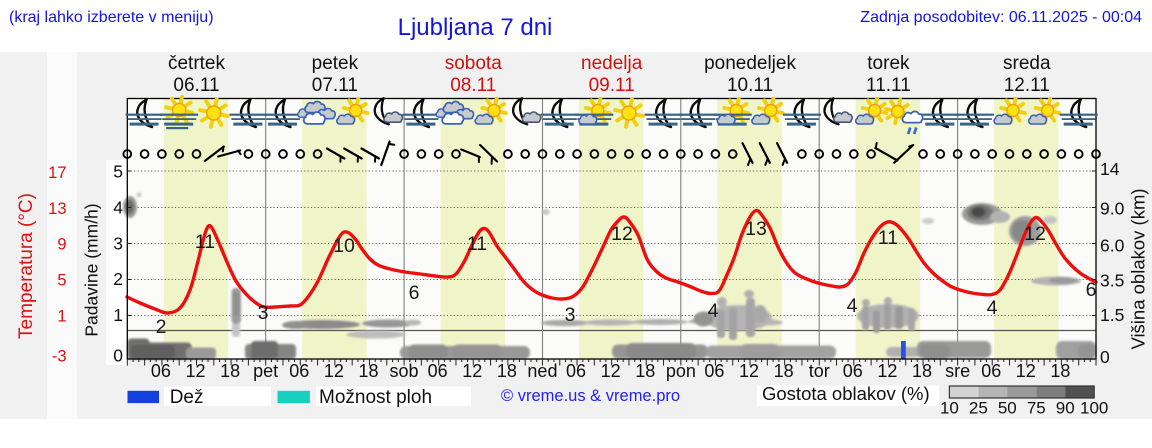  I want to click on svg-text: tor, so click(819, 371).